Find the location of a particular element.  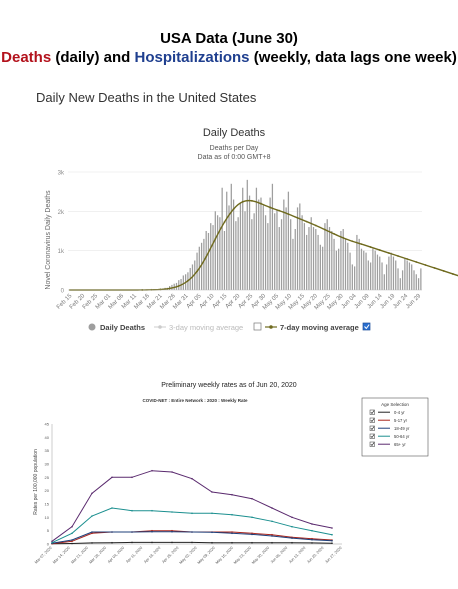

hosp-y-tick-label: 30 is located at coordinates (47, 464).